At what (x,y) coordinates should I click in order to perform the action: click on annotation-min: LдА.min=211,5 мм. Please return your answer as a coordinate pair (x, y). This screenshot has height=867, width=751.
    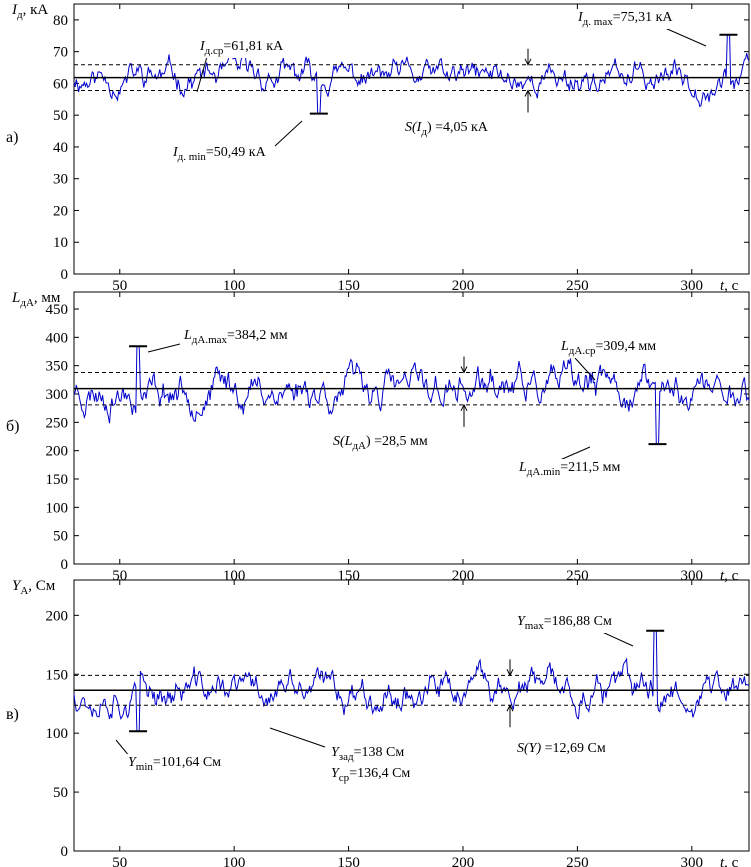
    Looking at the image, I should click on (569, 469).